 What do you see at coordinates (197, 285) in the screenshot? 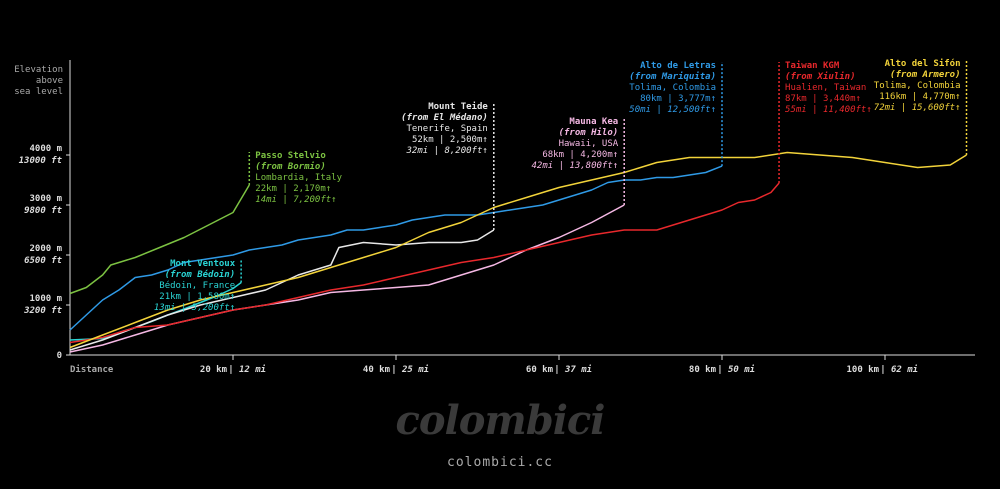
I see `annotation-location-0: Bédoin, France` at bounding box center [197, 285].